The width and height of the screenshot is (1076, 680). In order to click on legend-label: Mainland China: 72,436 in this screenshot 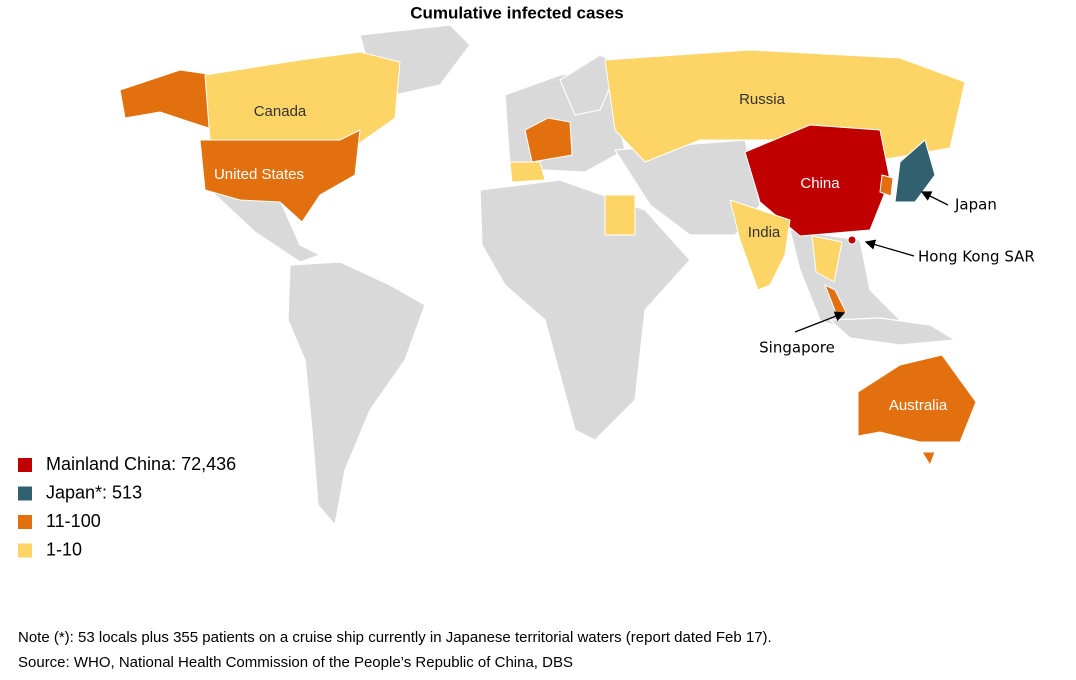, I will do `click(141, 464)`.